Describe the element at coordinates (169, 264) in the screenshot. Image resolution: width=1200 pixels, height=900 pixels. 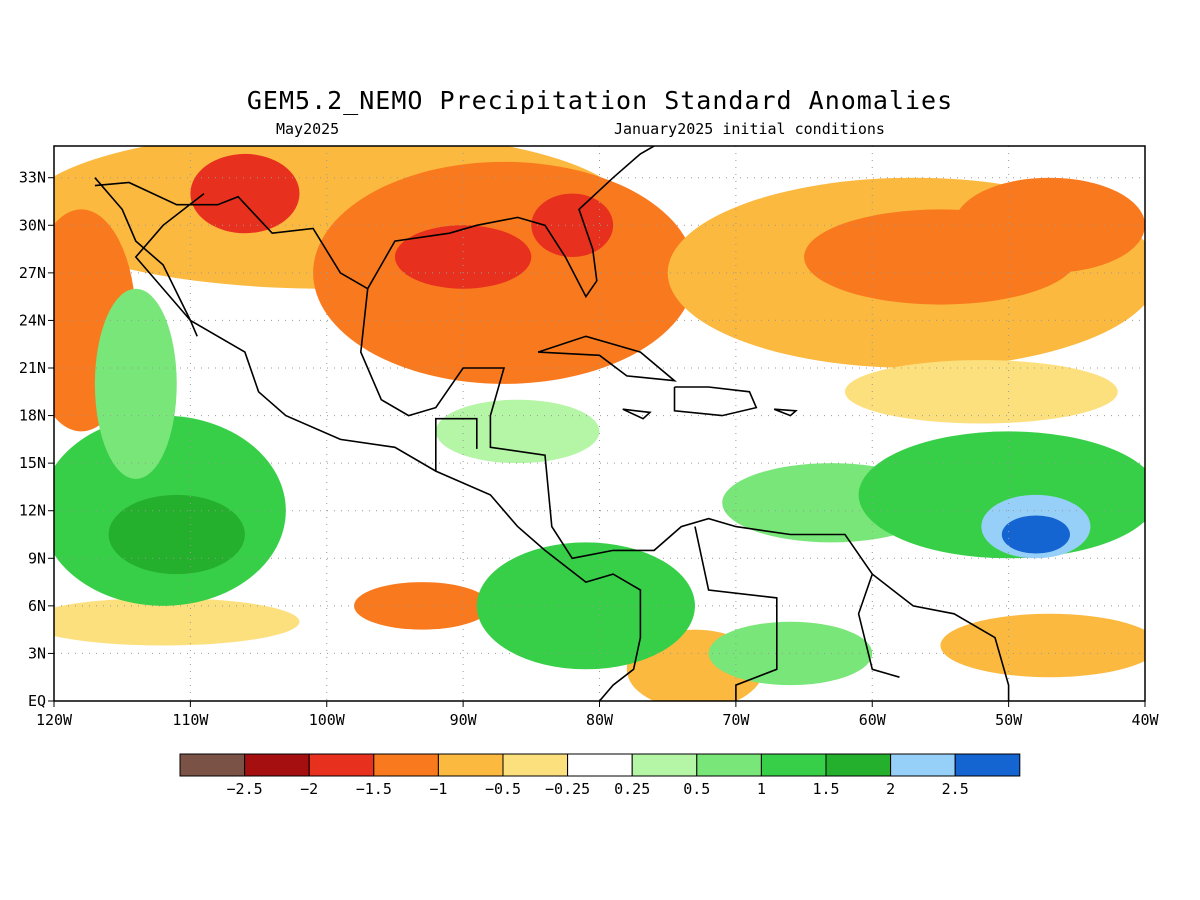
I see `coastline-baja` at that location.